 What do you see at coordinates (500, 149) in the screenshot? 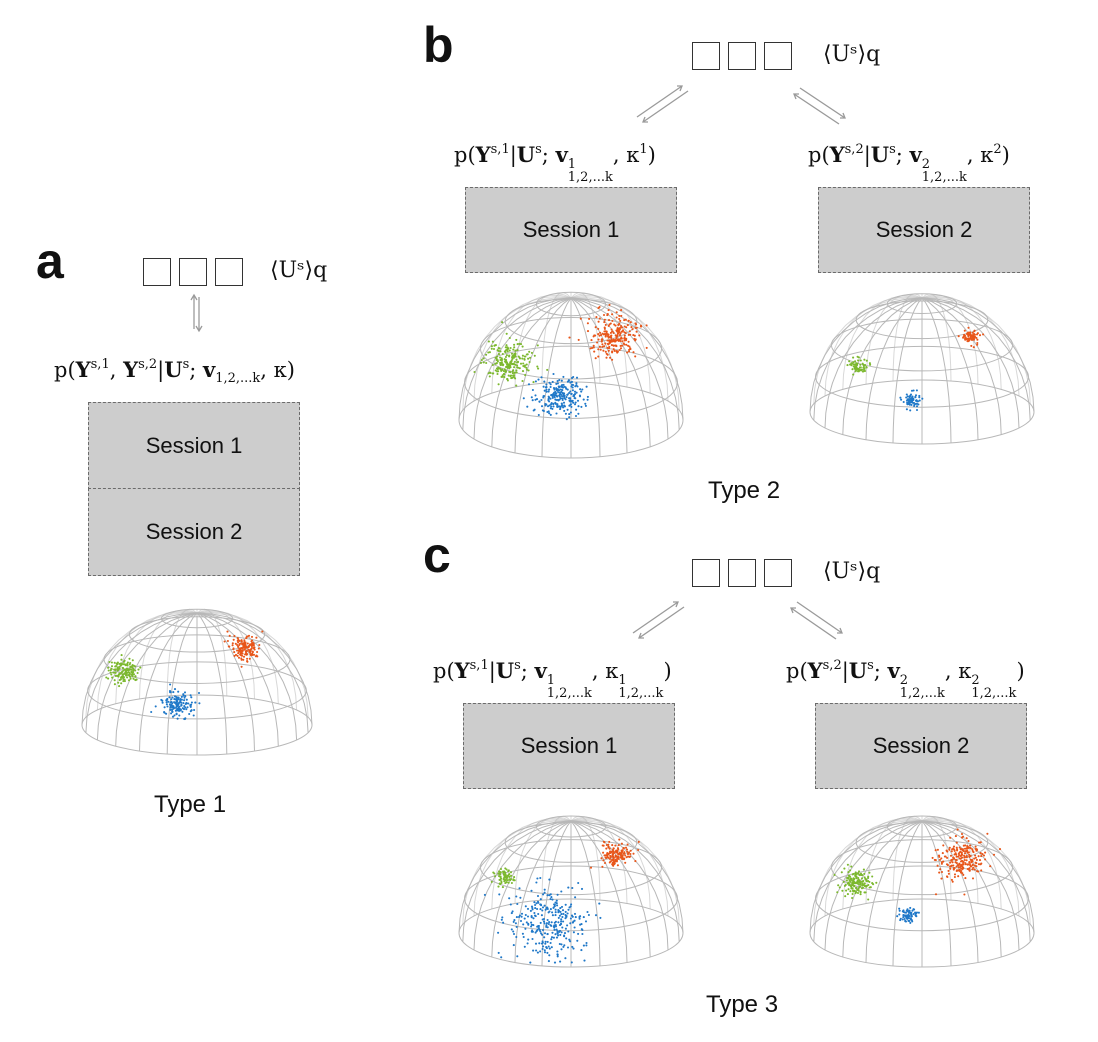
I see `math-part: s,1` at bounding box center [500, 149].